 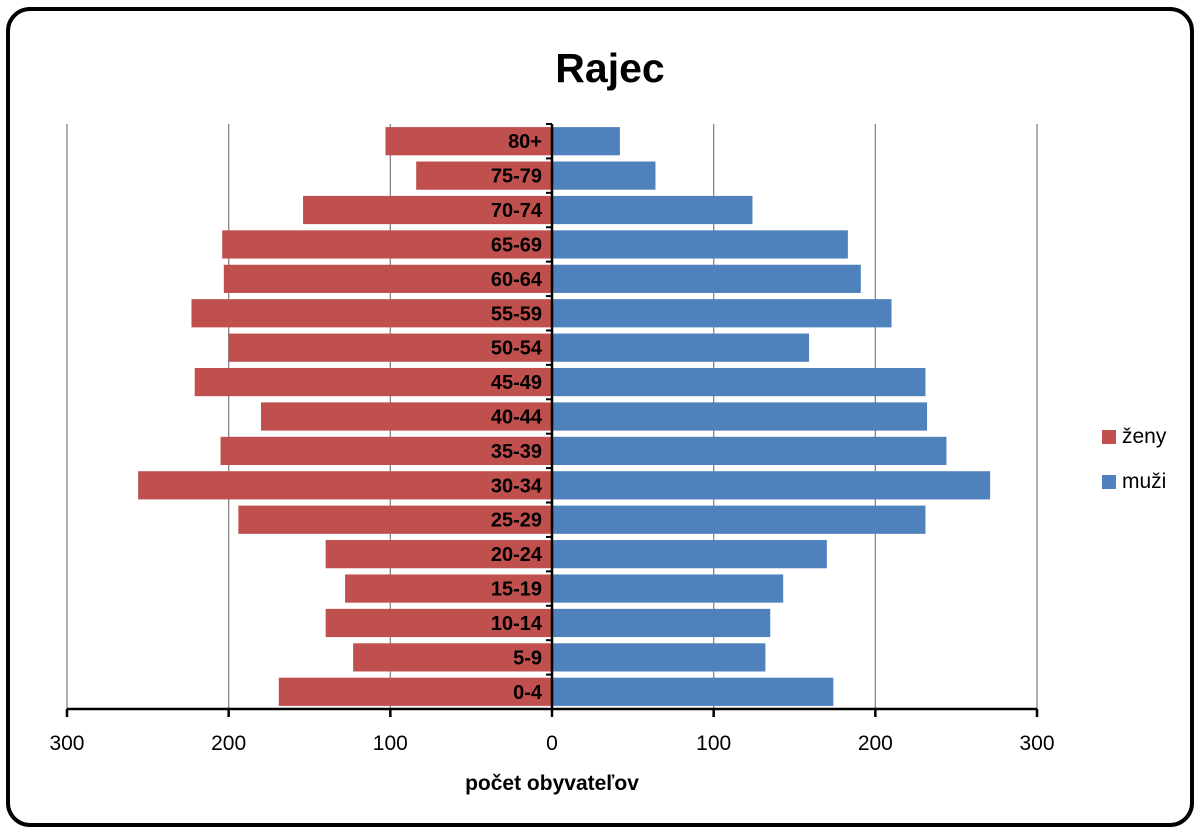 I want to click on category-label: 65-69, so click(x=516, y=245).